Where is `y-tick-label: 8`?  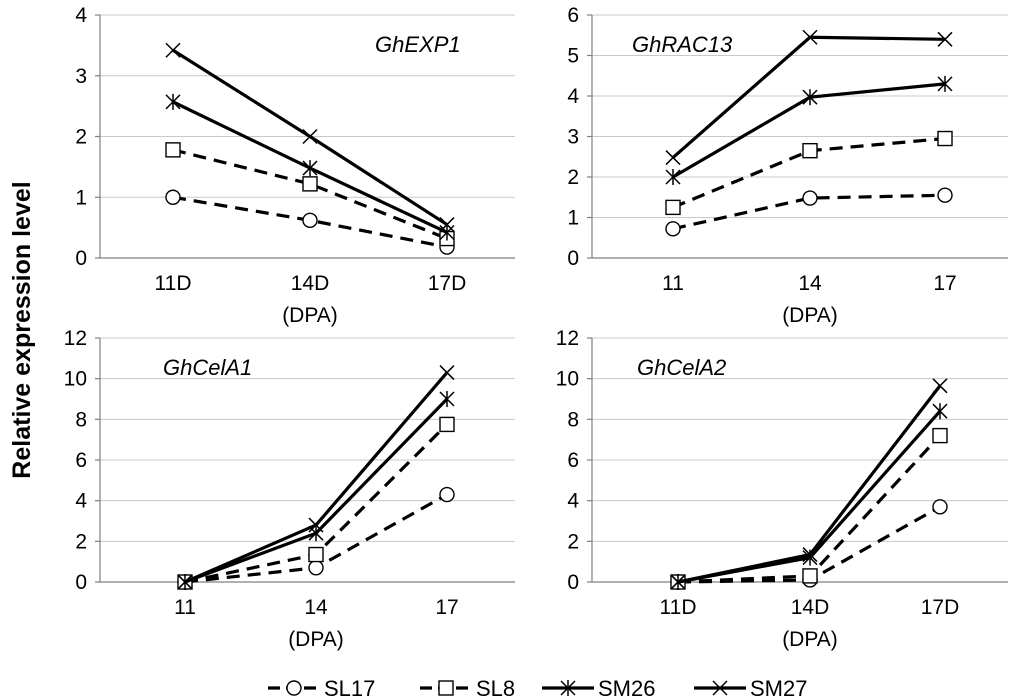
y-tick-label: 8 is located at coordinates (573, 419).